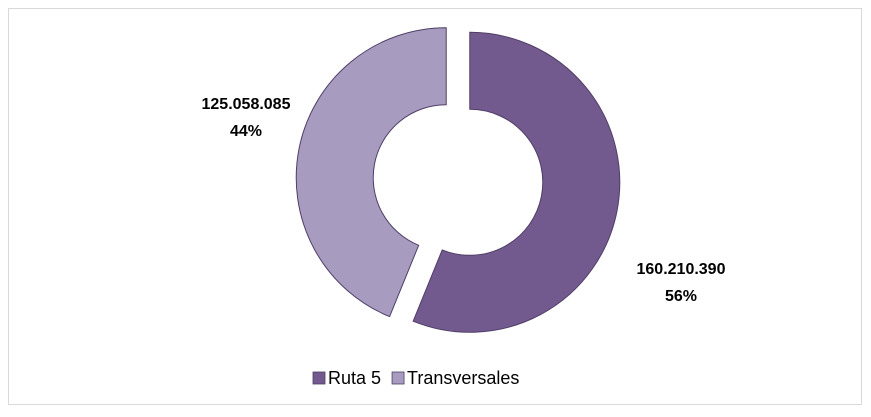 Image resolution: width=871 pixels, height=417 pixels. Describe the element at coordinates (681, 296) in the screenshot. I see `percent-label: 56%` at that location.